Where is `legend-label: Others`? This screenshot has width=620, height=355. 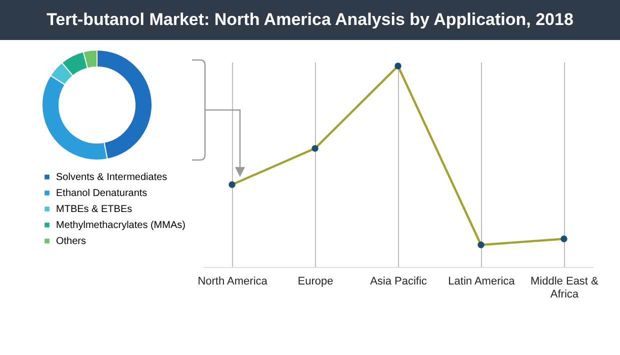
legend-label: Others is located at coordinates (71, 241).